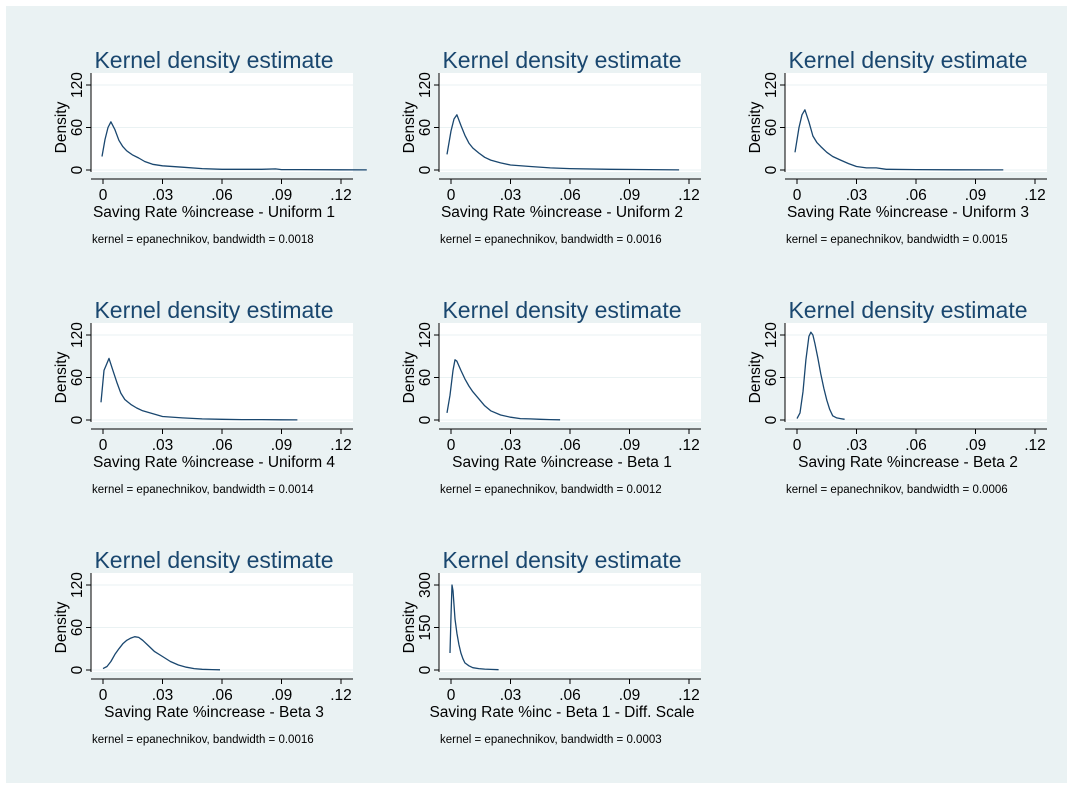 The height and width of the screenshot is (789, 1073). I want to click on x-axis-label: Saving Rate %inc - Beta 1 - Diff. Scale, so click(561, 712).